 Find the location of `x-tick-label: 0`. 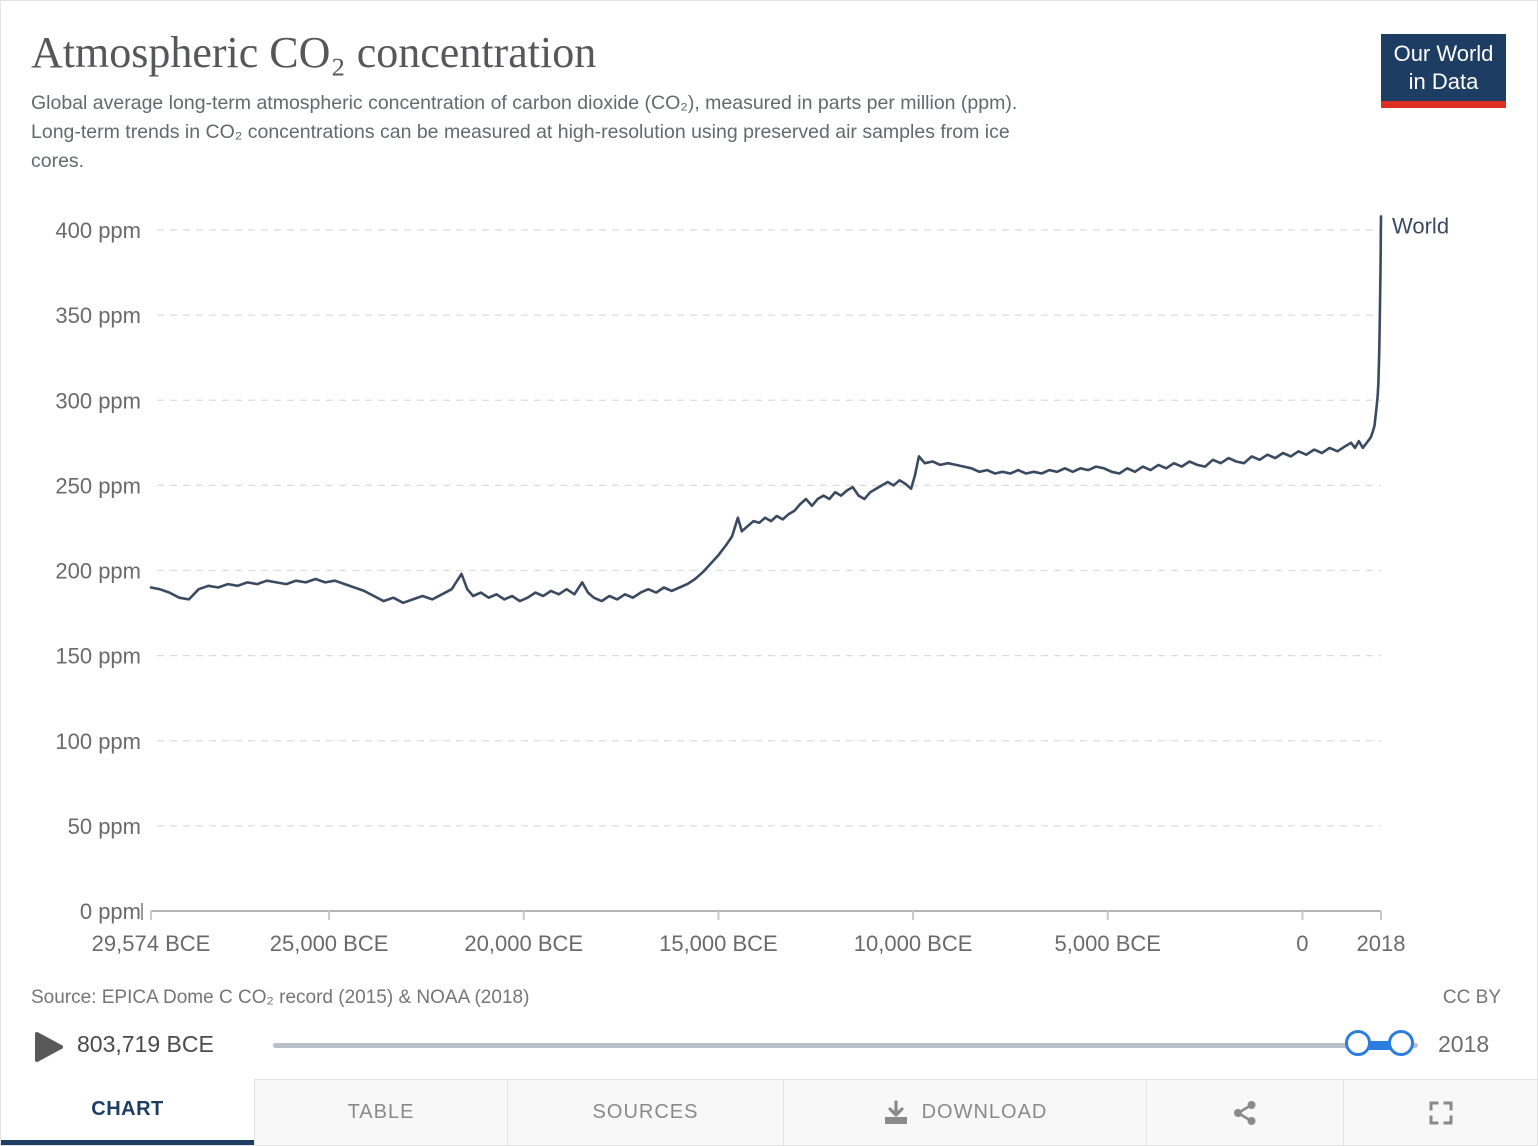

x-tick-label: 0 is located at coordinates (1302, 943).